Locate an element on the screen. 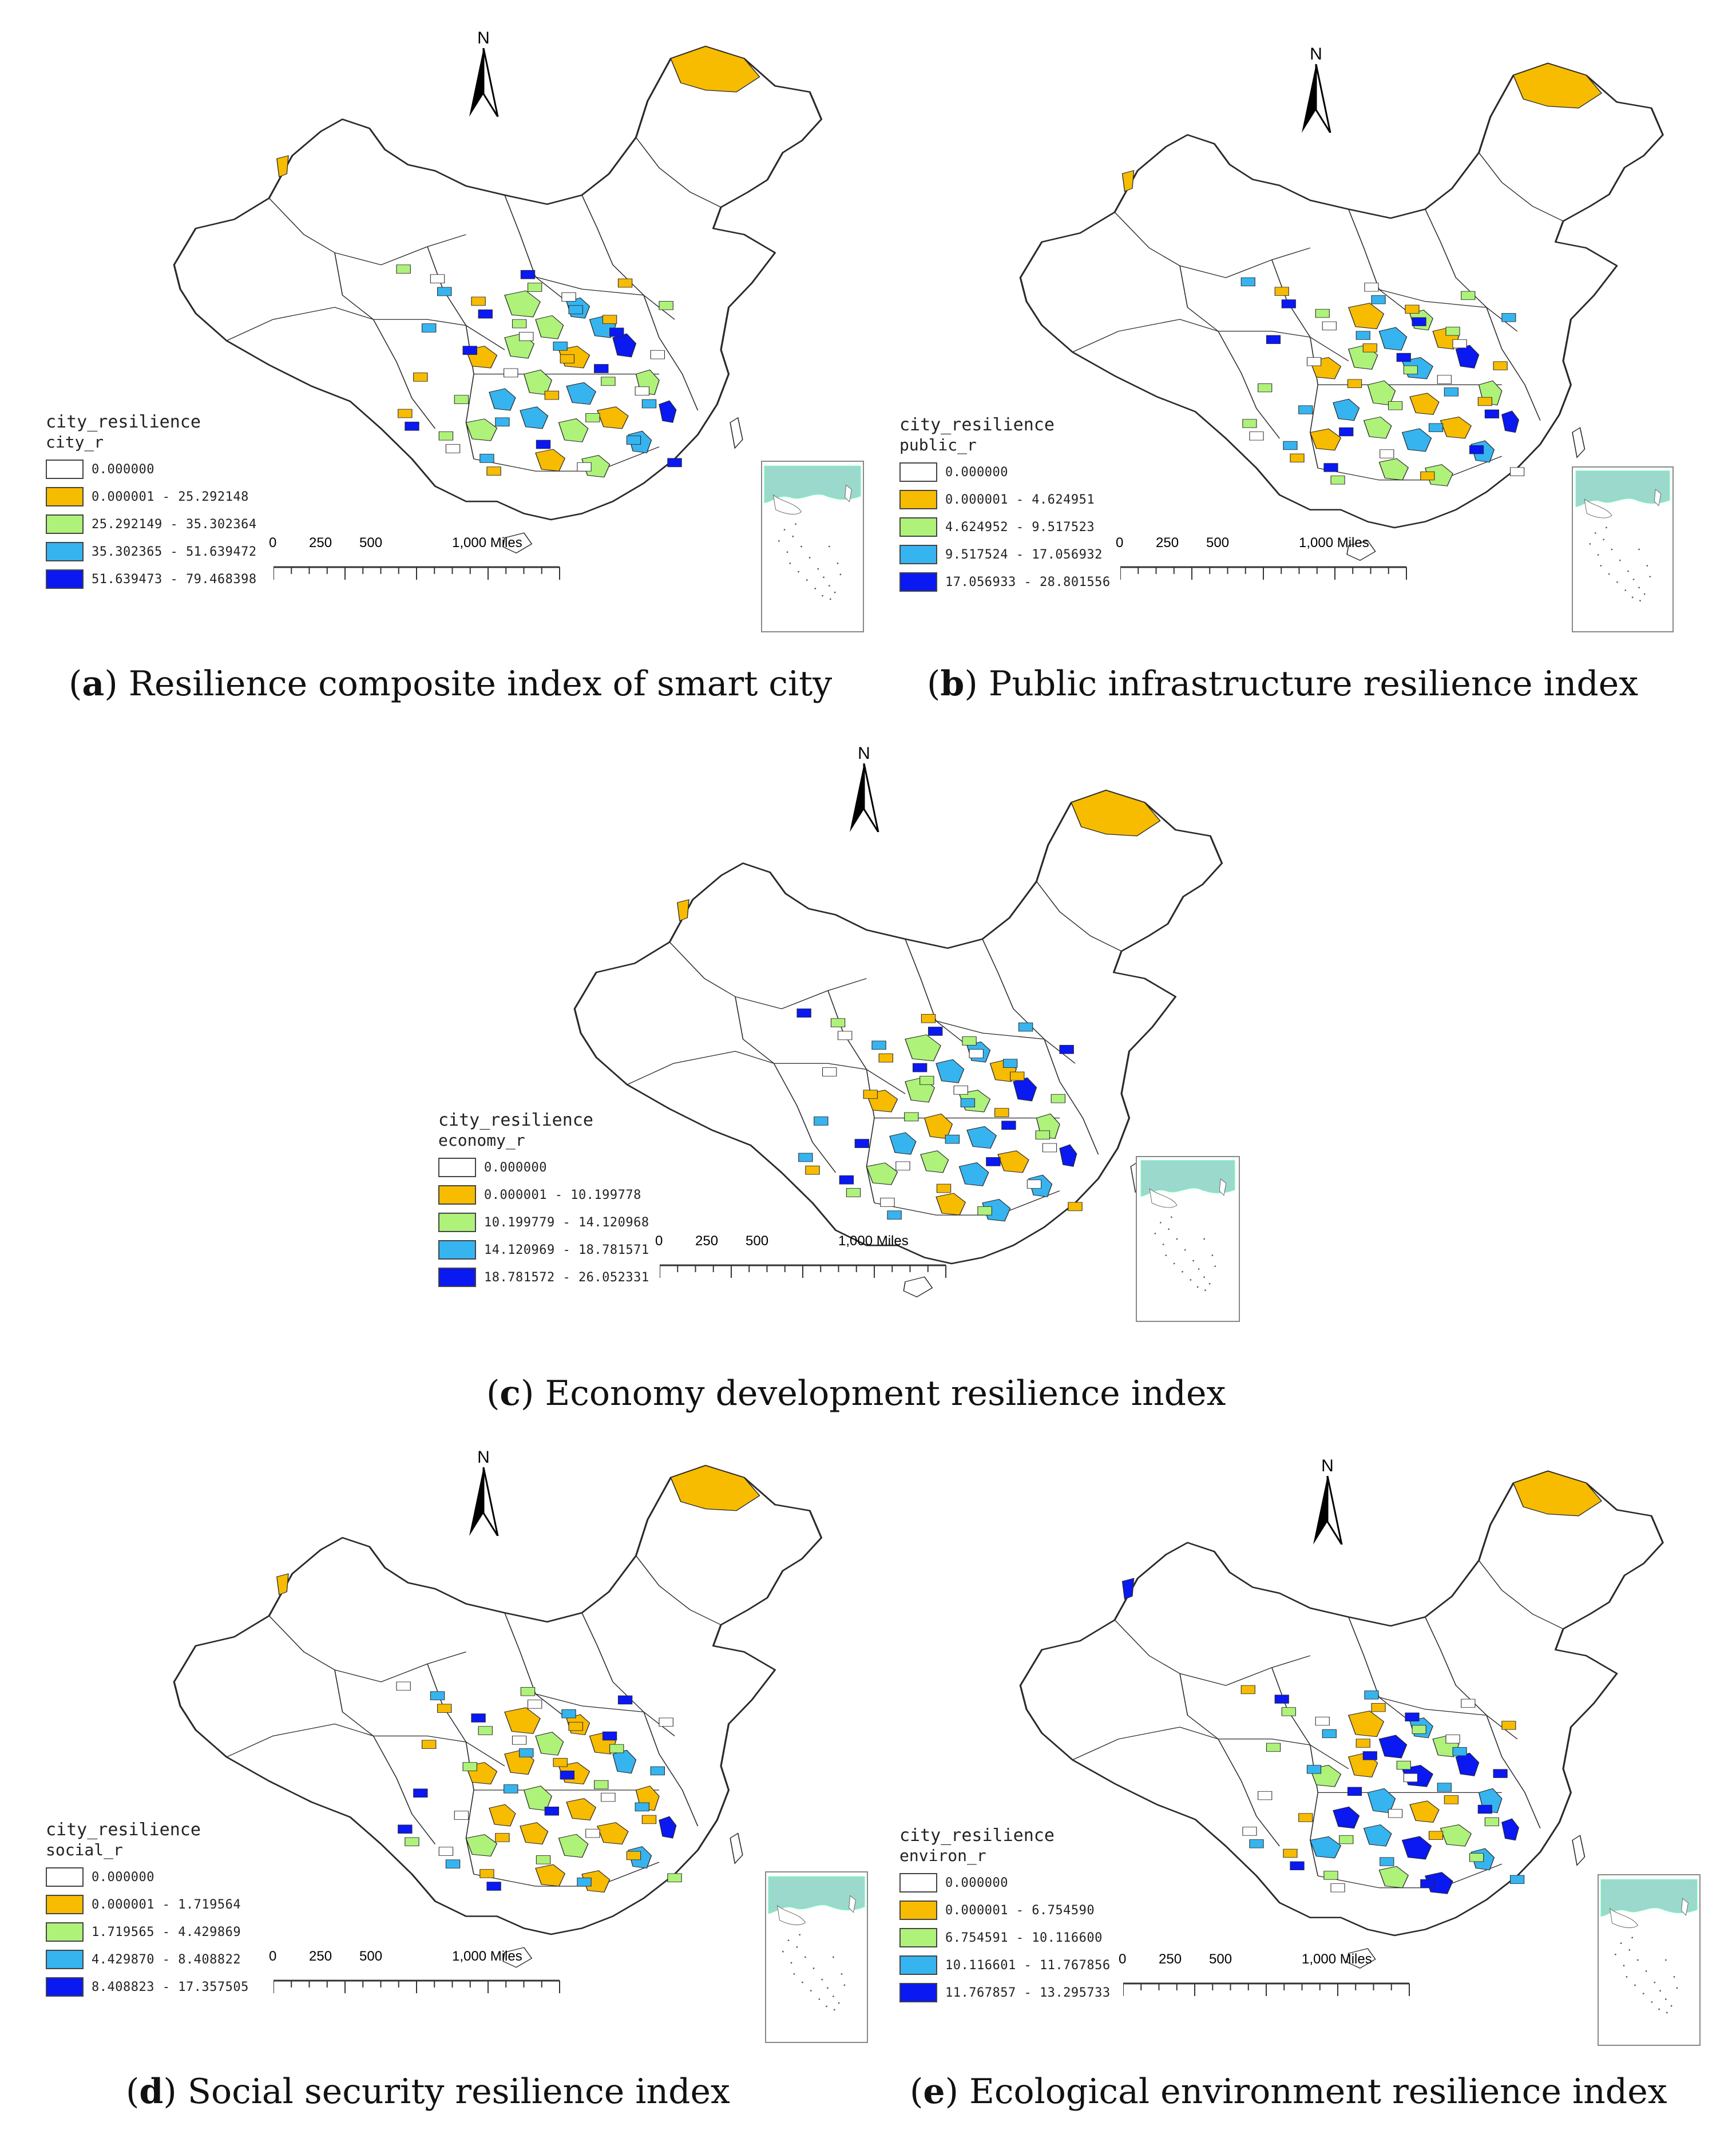  legend-row: 6.754591 - 10.116600 is located at coordinates (1005, 1937).